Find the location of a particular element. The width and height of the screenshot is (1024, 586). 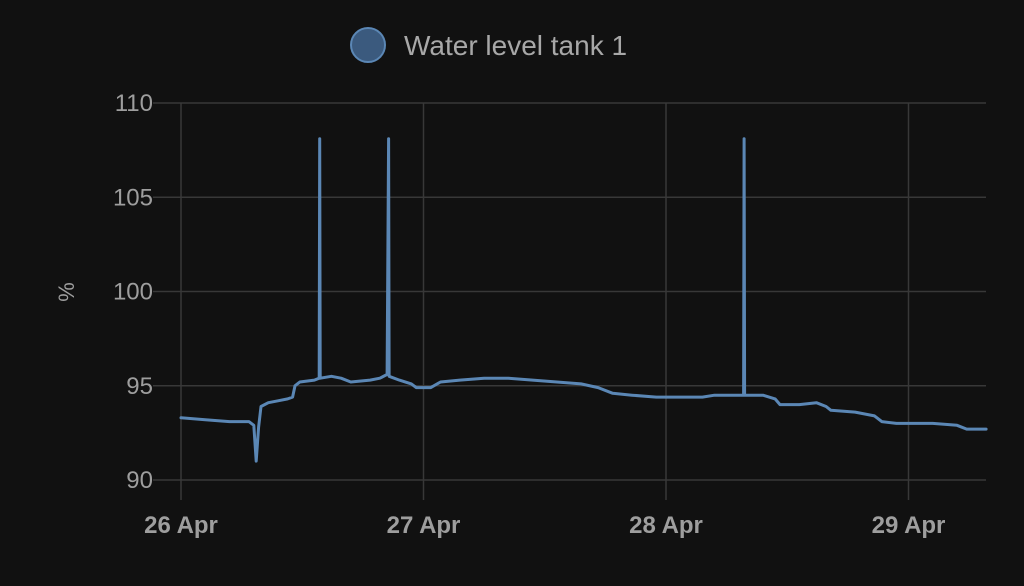

x-tick-label: 26 Apr is located at coordinates (181, 525).